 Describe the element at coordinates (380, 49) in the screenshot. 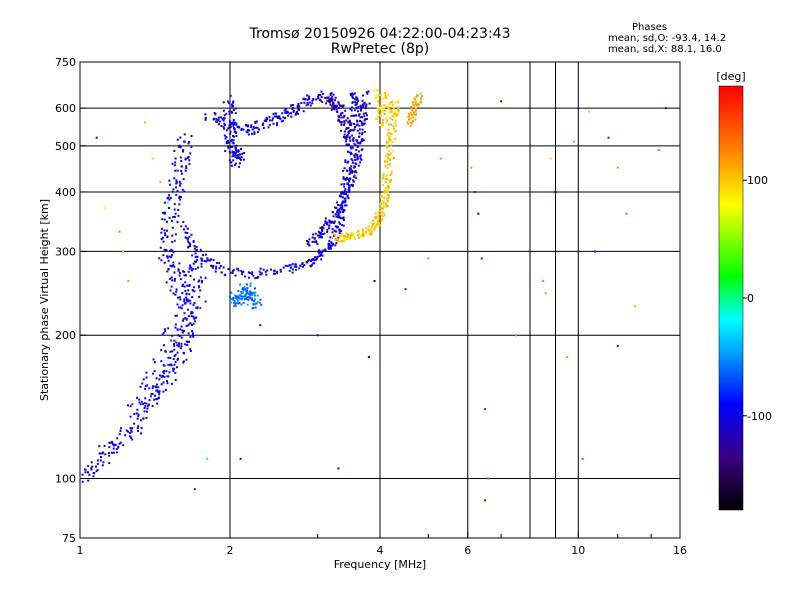

I see `chart-title-line2: RwPretec (8p)` at that location.